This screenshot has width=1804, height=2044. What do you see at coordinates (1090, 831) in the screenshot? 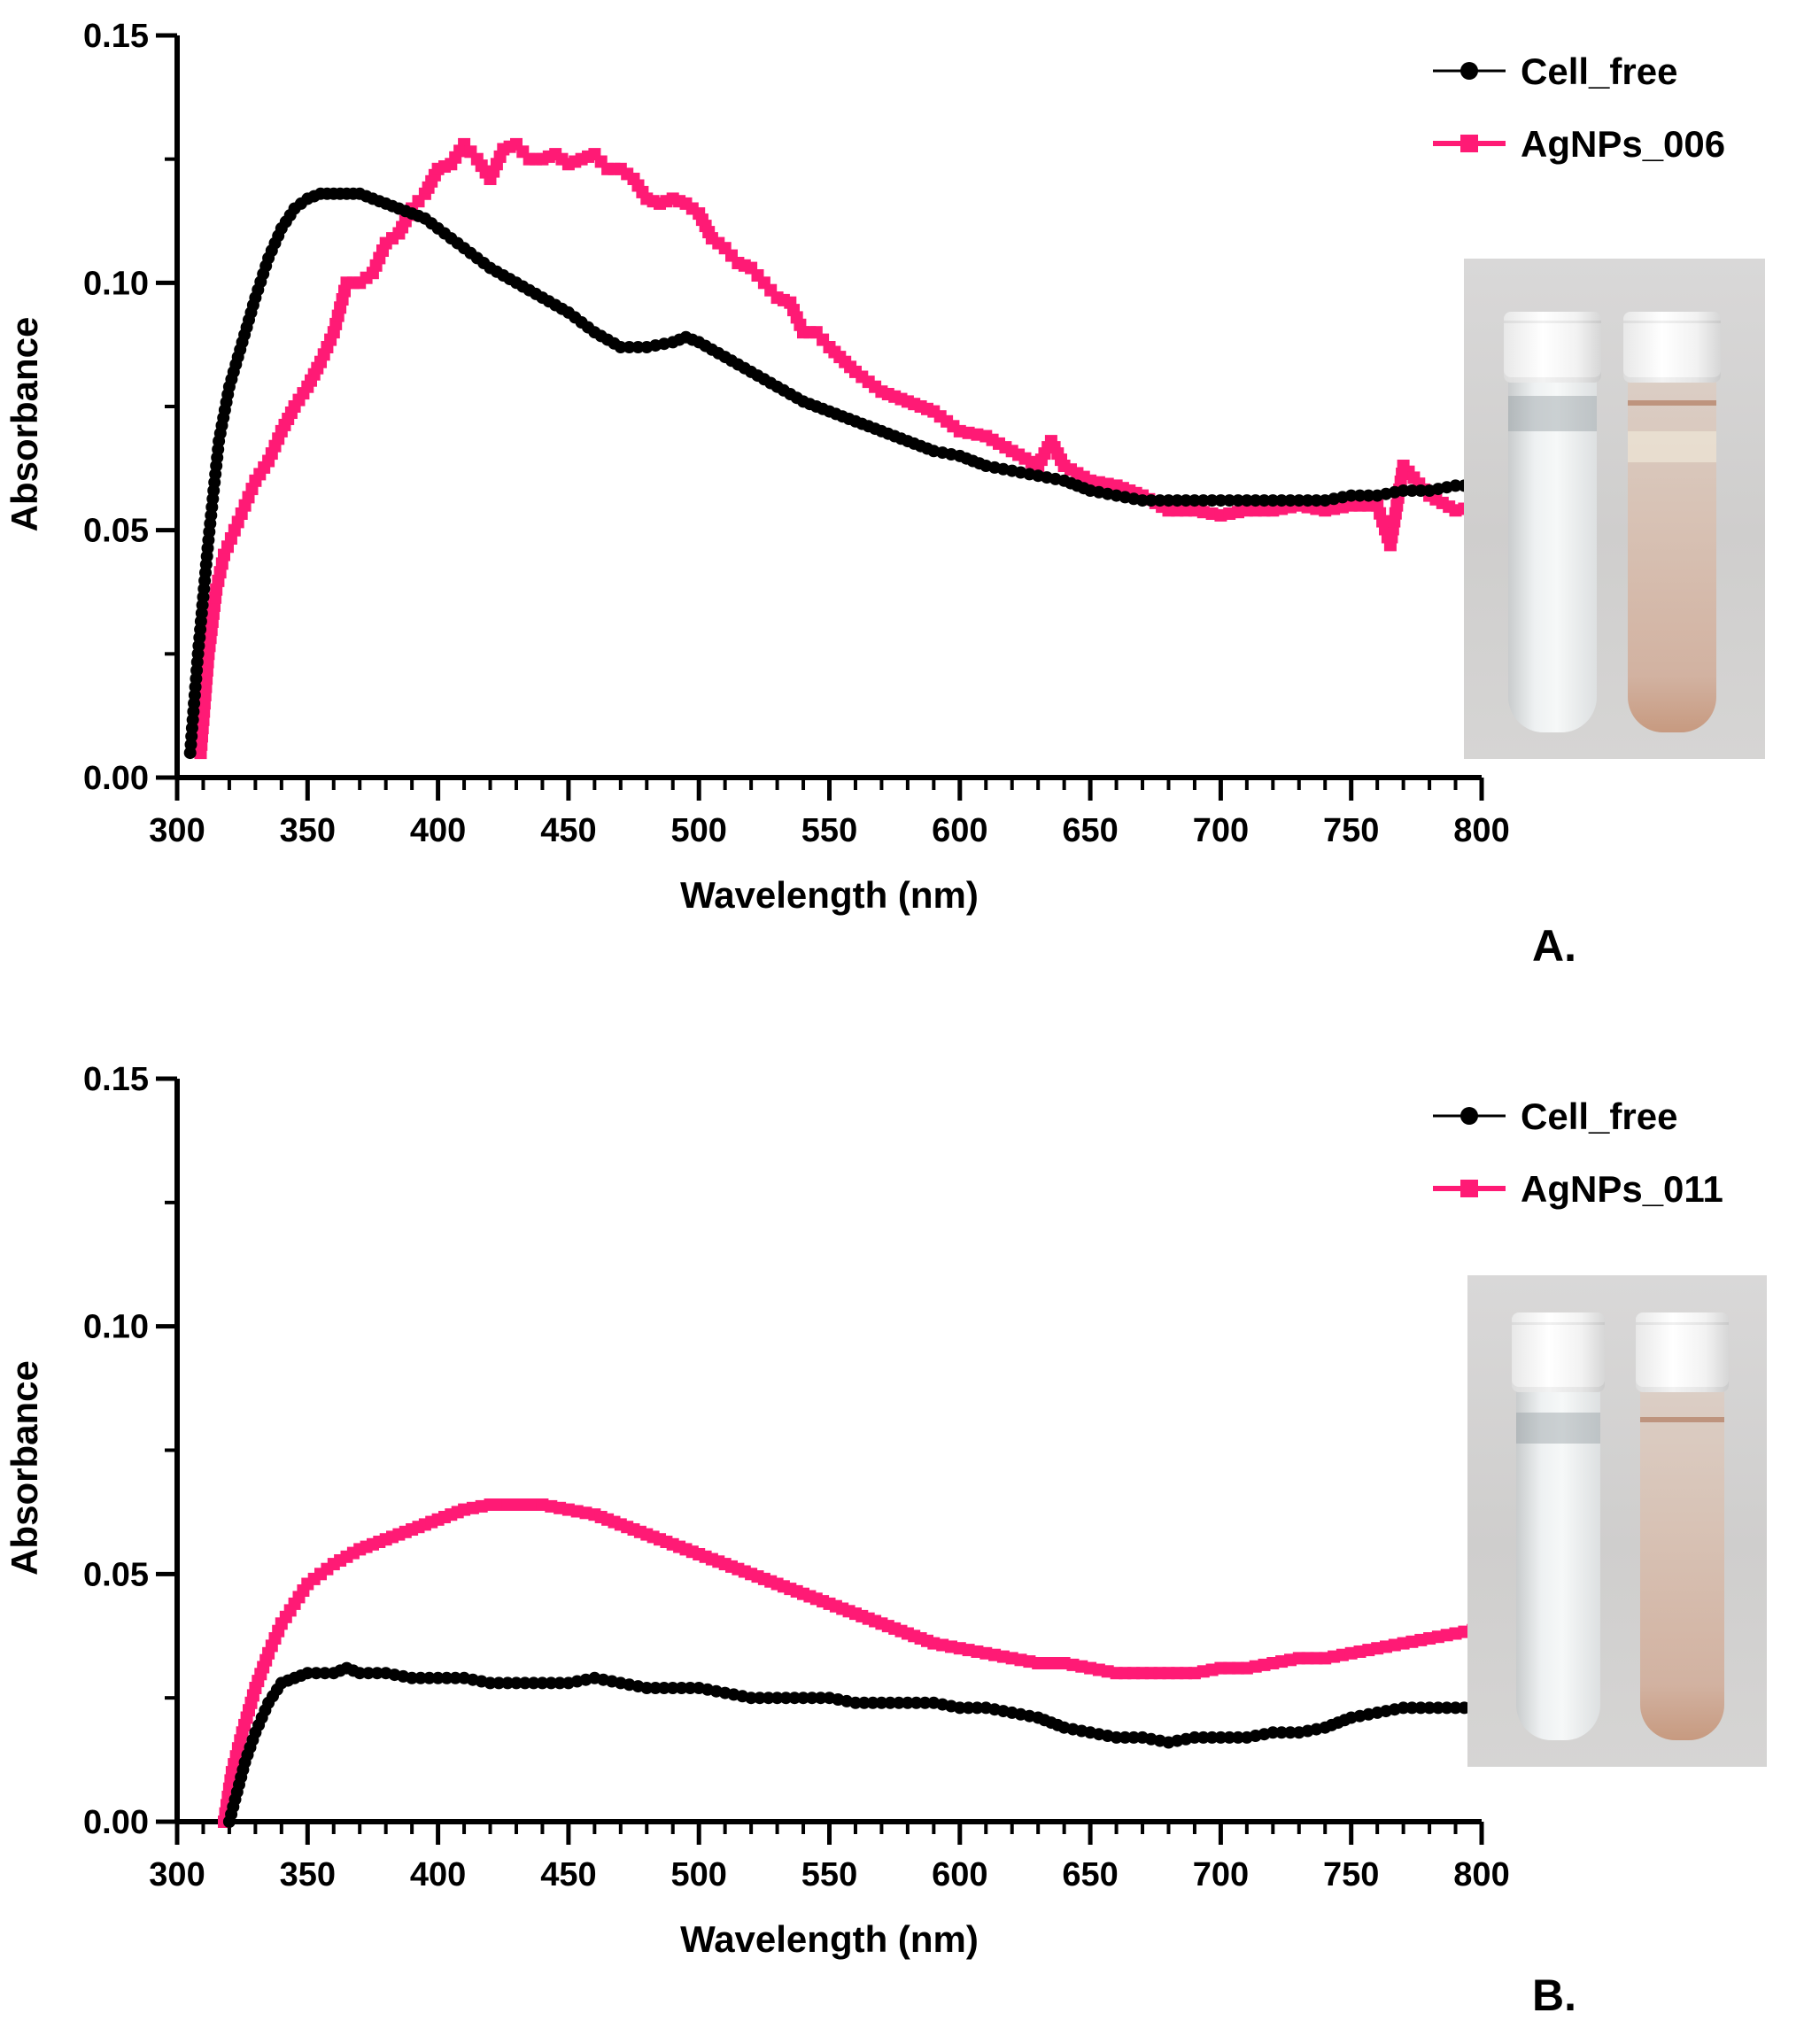
I see `x-tick-label: 650` at bounding box center [1090, 831].